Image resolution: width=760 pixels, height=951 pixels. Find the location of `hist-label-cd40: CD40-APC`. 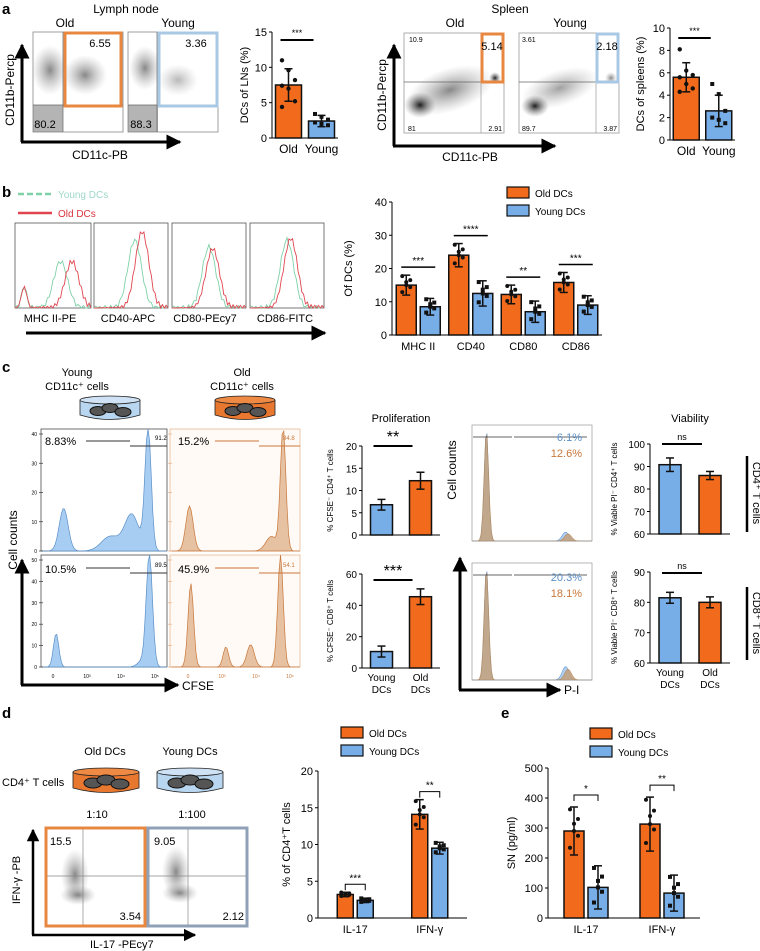

hist-label-cd40: CD40-APC is located at coordinates (128, 319).